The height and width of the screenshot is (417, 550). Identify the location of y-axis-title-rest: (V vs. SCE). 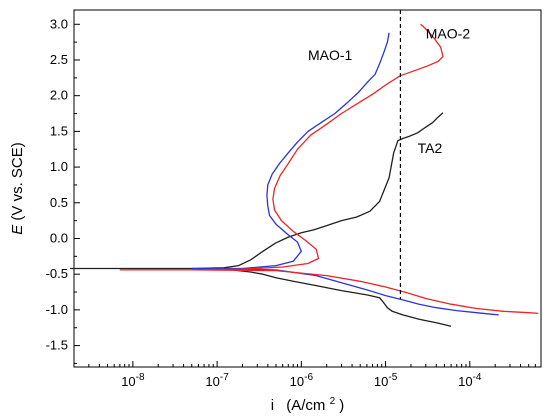
(17, 181).